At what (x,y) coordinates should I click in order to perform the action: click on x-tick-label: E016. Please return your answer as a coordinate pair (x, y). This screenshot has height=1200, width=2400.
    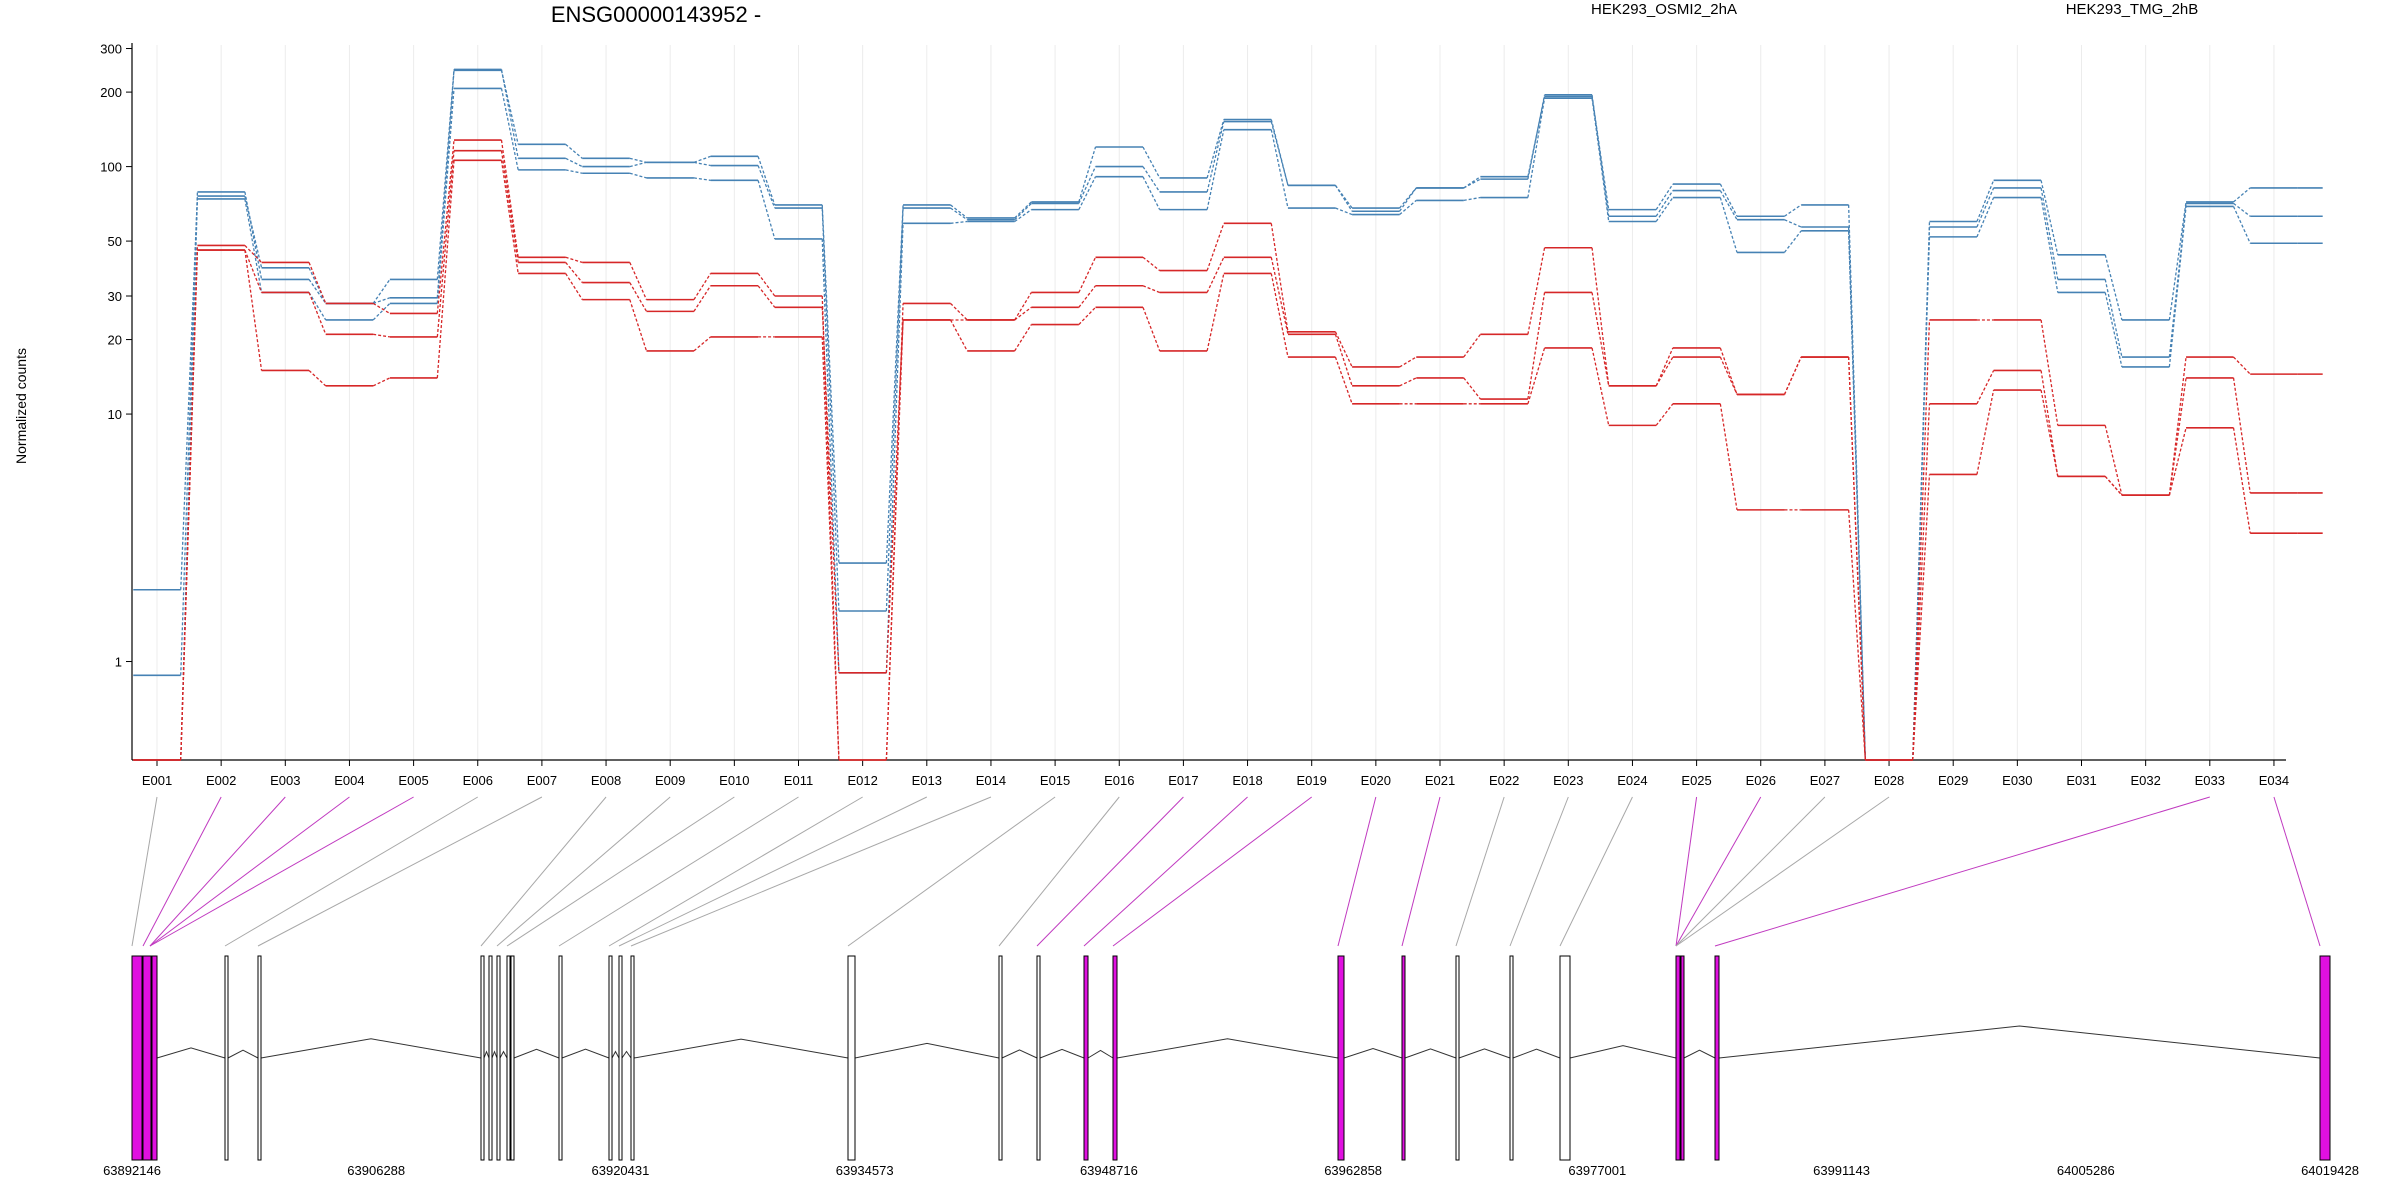
    Looking at the image, I should click on (1119, 780).